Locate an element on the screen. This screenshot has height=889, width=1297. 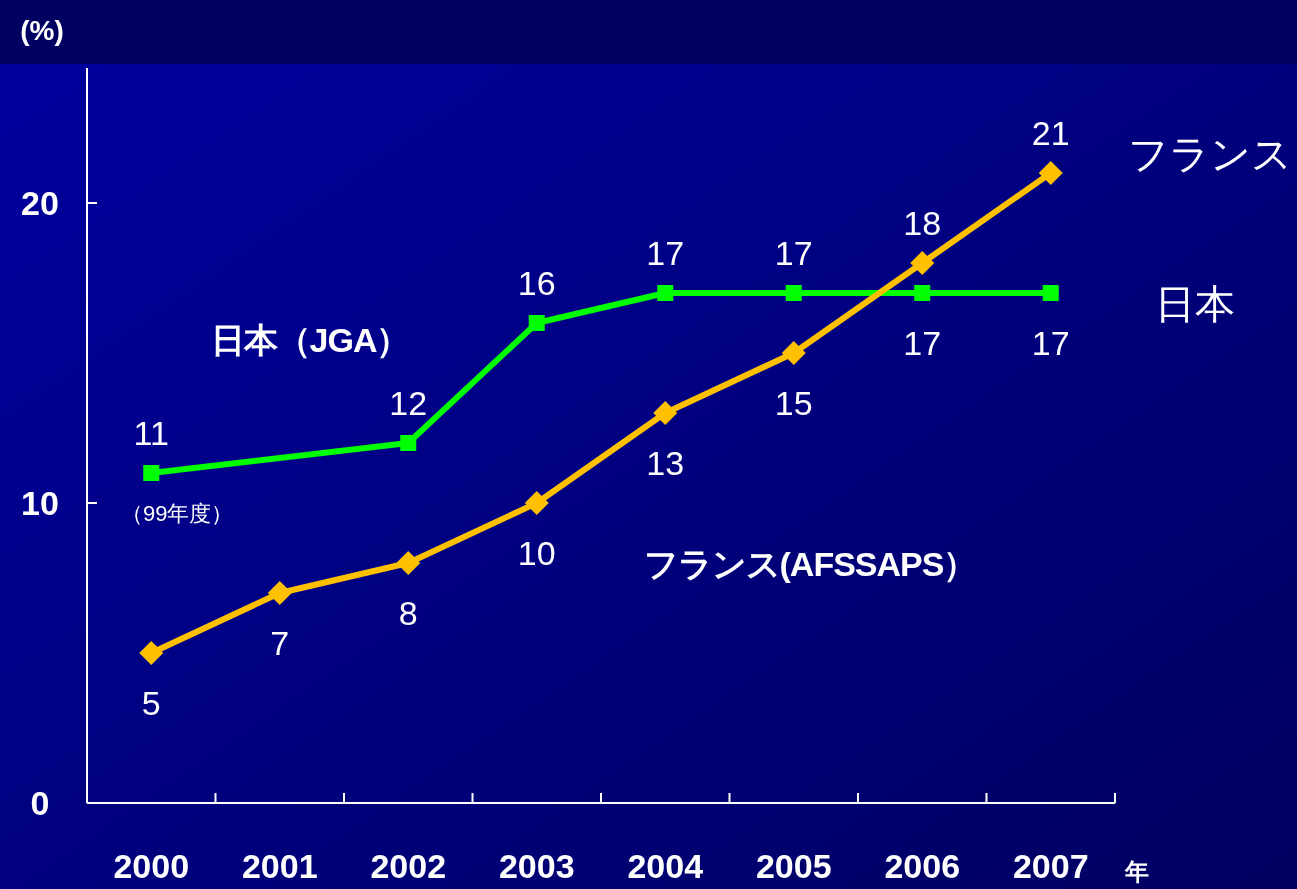
text: フランス(AFSSAPS） is located at coordinates (810, 564).